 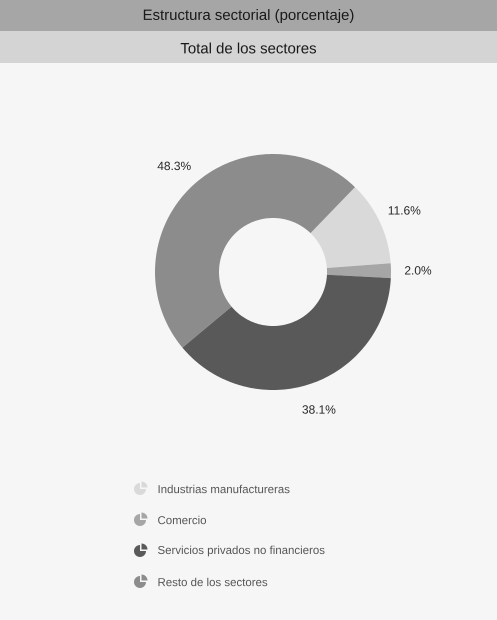 What do you see at coordinates (404, 210) in the screenshot?
I see `data-label: 11.6%` at bounding box center [404, 210].